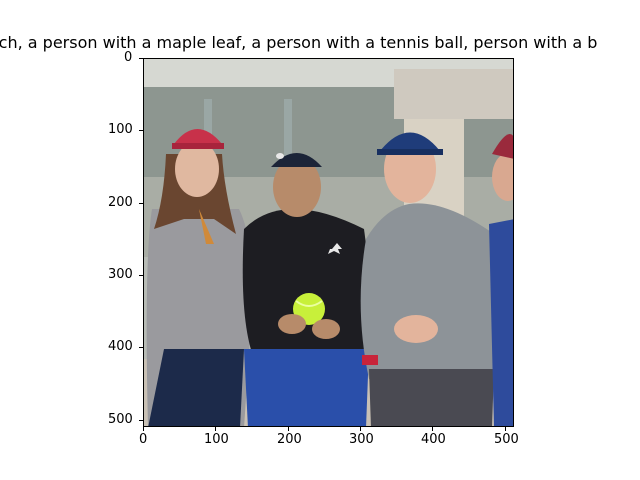 This screenshot has width=640, height=480. I want to click on x-tick-label: 100, so click(216, 439).